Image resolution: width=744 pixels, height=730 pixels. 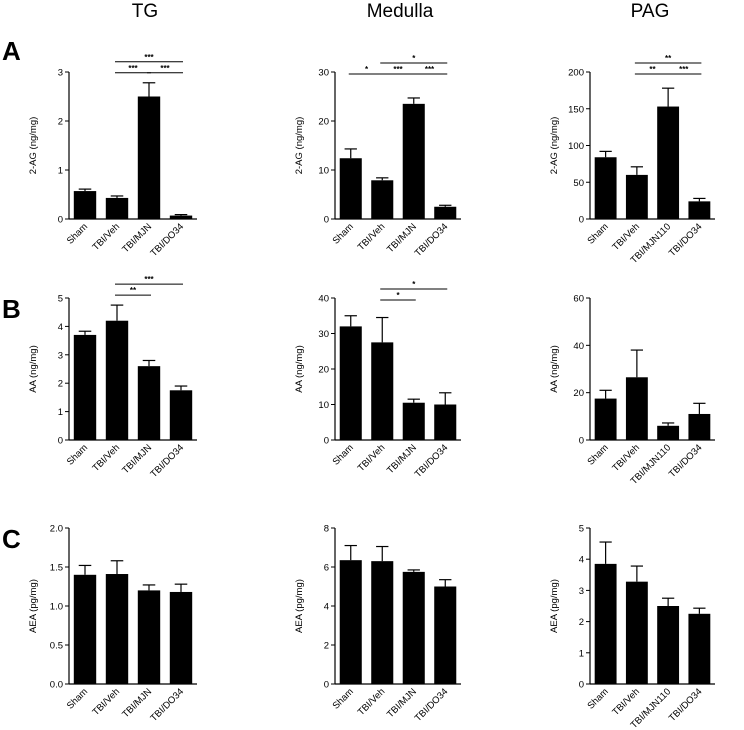 I want to click on y-tick-label: 8, so click(x=326, y=529).